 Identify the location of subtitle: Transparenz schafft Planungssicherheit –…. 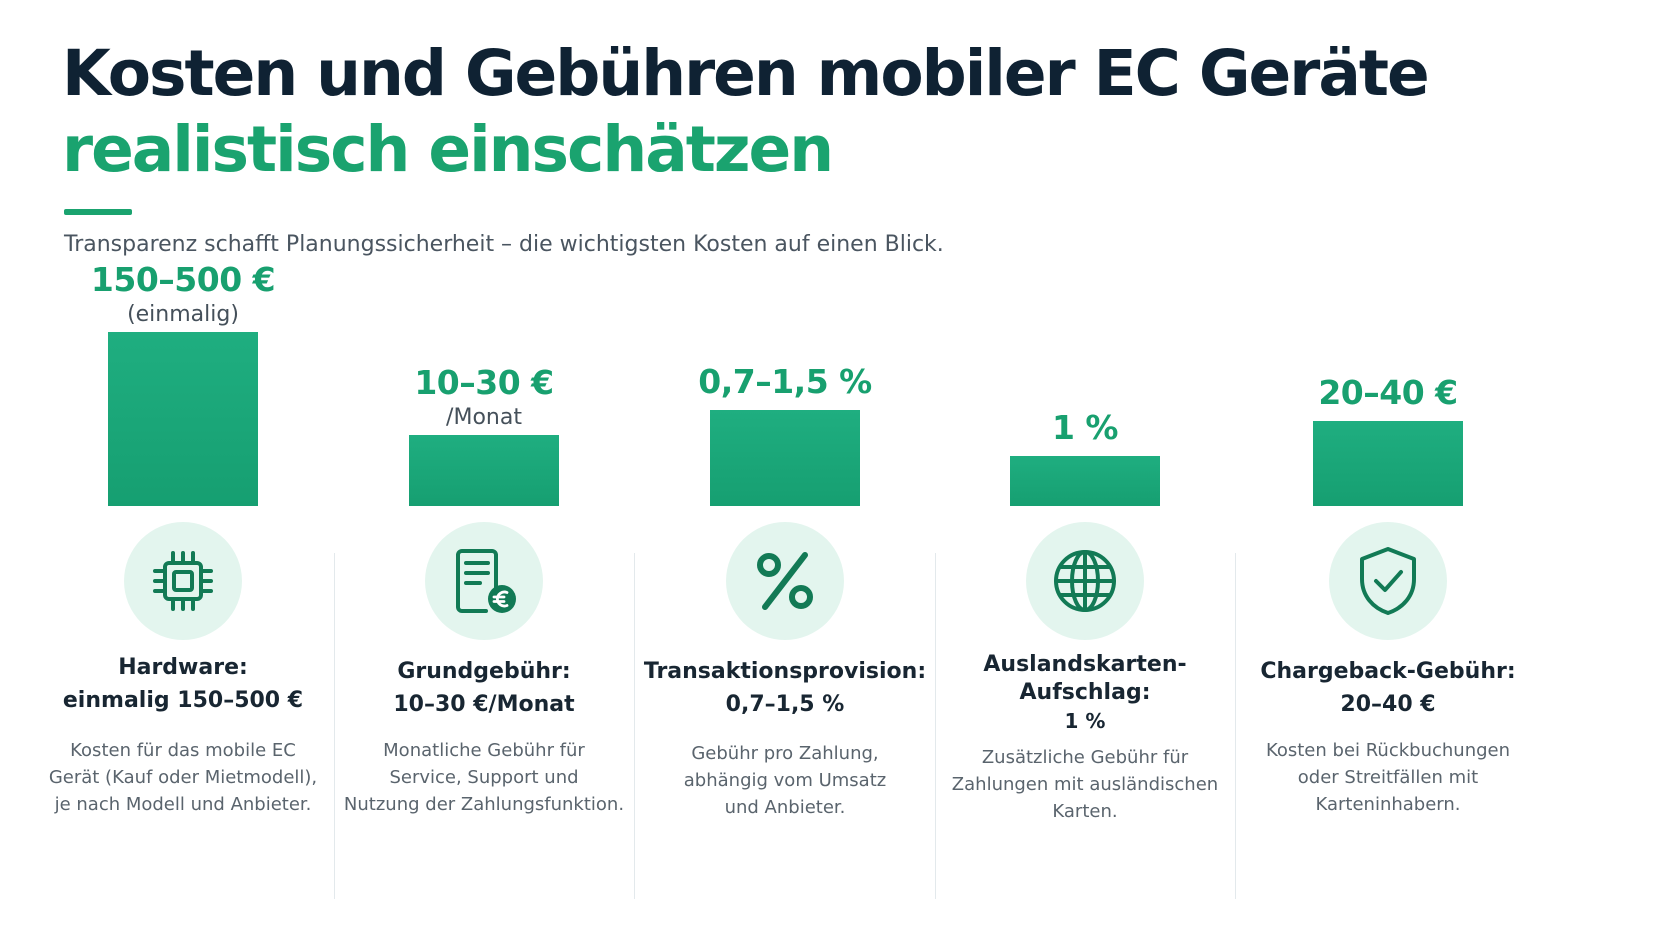
(504, 244).